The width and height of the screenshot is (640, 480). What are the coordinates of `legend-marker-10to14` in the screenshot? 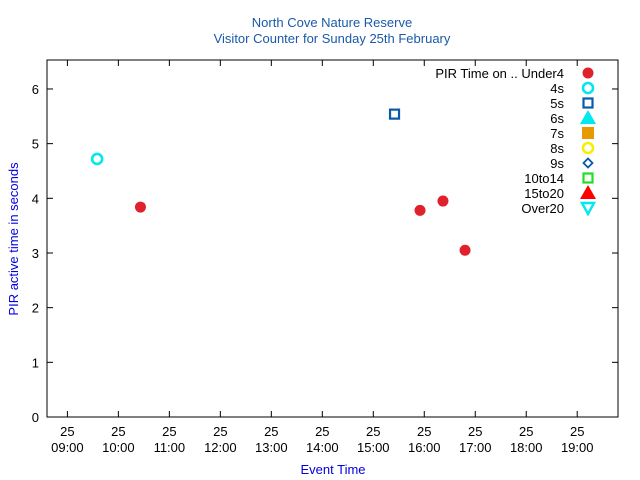 It's located at (588, 178).